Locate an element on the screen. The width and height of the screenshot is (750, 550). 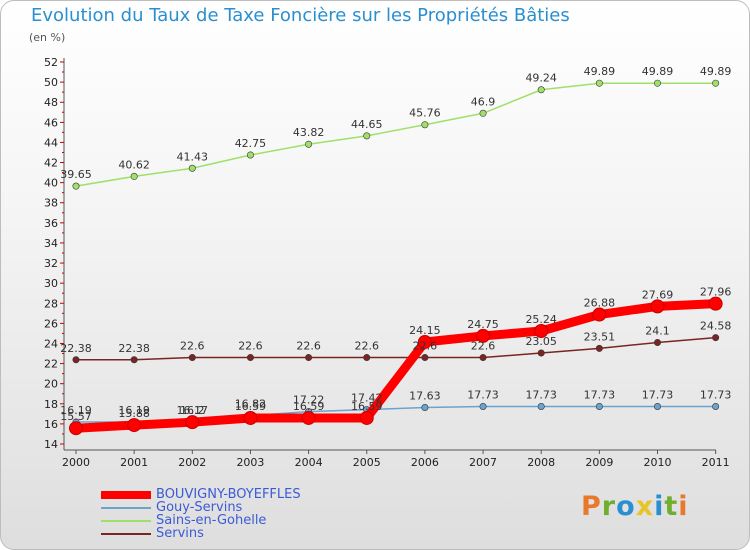
logo-letter: o is located at coordinates (626, 506).